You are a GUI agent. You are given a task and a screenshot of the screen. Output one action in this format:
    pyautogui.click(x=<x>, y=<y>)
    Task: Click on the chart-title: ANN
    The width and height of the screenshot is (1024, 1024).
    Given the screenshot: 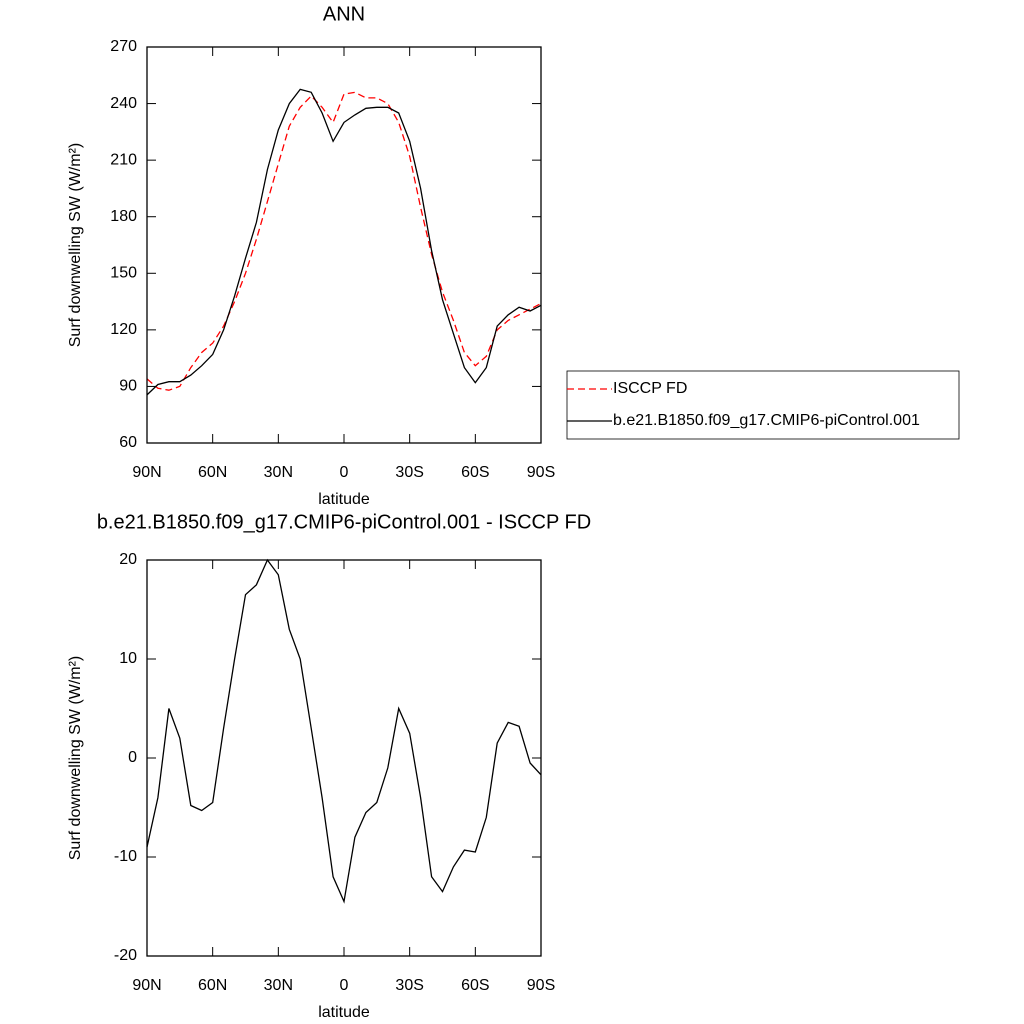 What is the action you would take?
    pyautogui.click(x=344, y=14)
    